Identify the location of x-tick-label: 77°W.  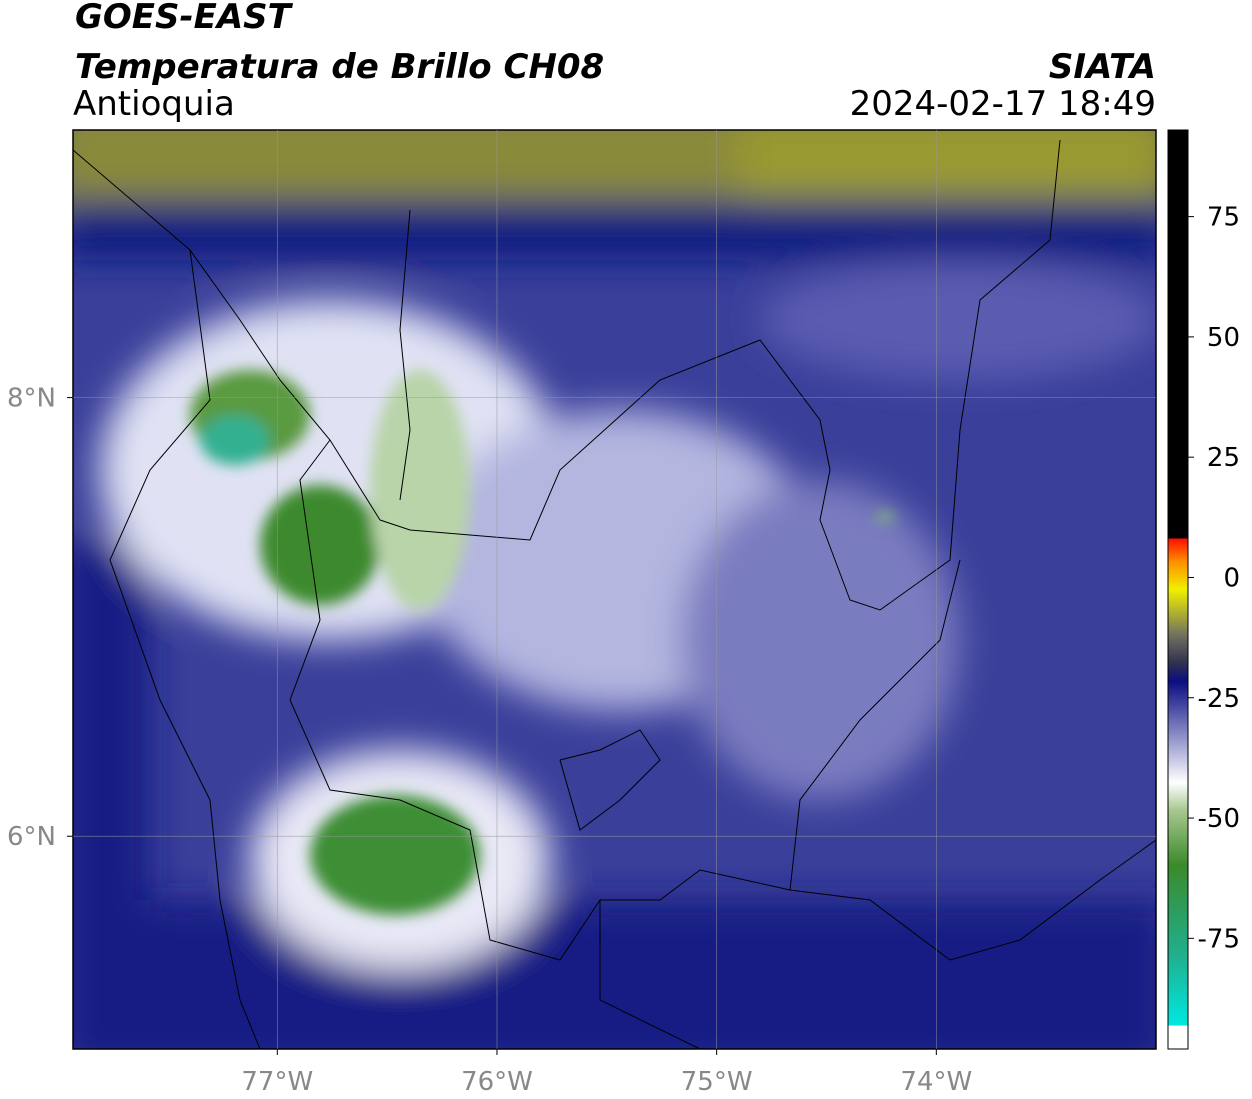
(277, 1082).